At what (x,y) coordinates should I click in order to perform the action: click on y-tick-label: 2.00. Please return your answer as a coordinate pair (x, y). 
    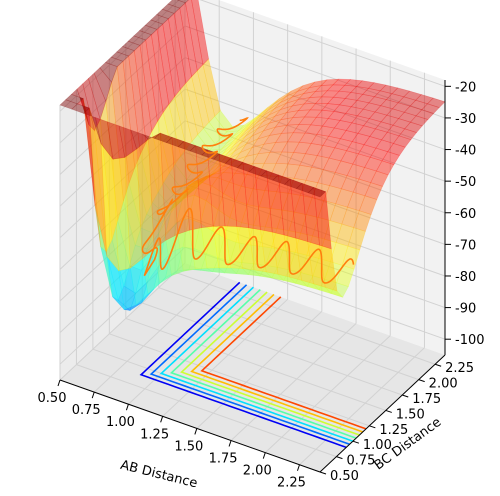
    Looking at the image, I should click on (443, 384).